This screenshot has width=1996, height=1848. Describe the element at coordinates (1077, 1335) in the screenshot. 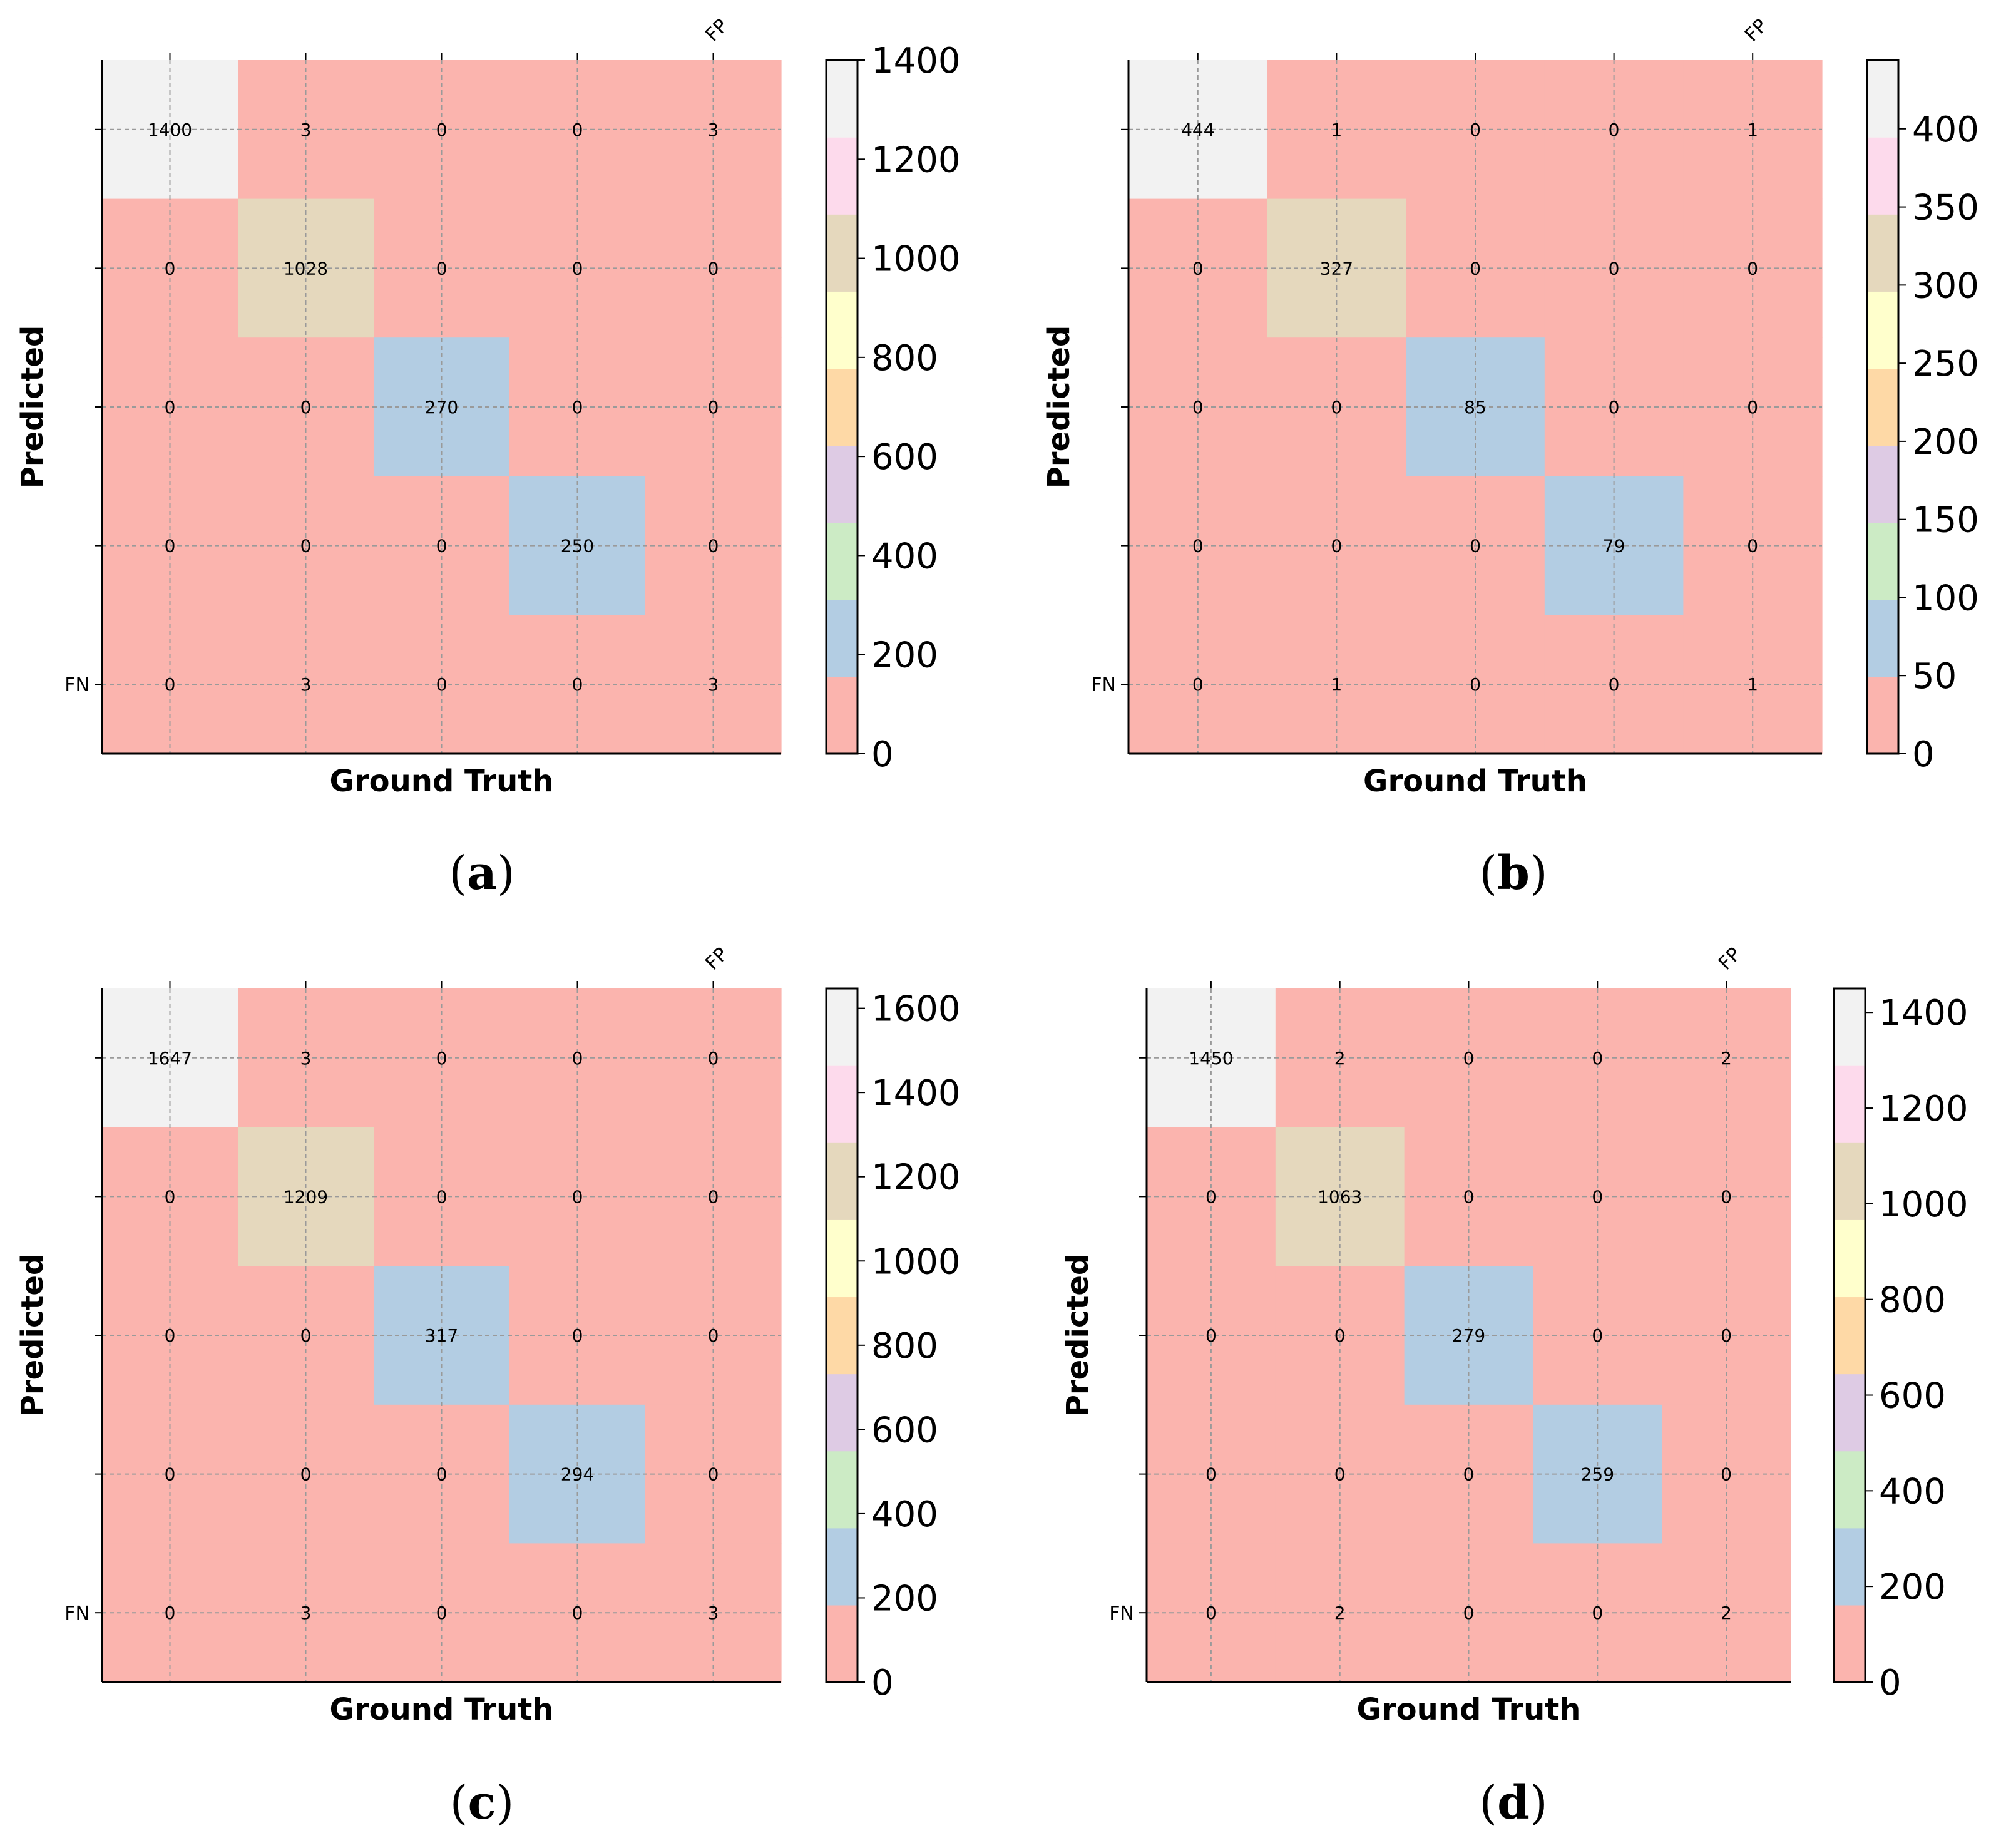

I see `y-axis-label: Predicted` at that location.